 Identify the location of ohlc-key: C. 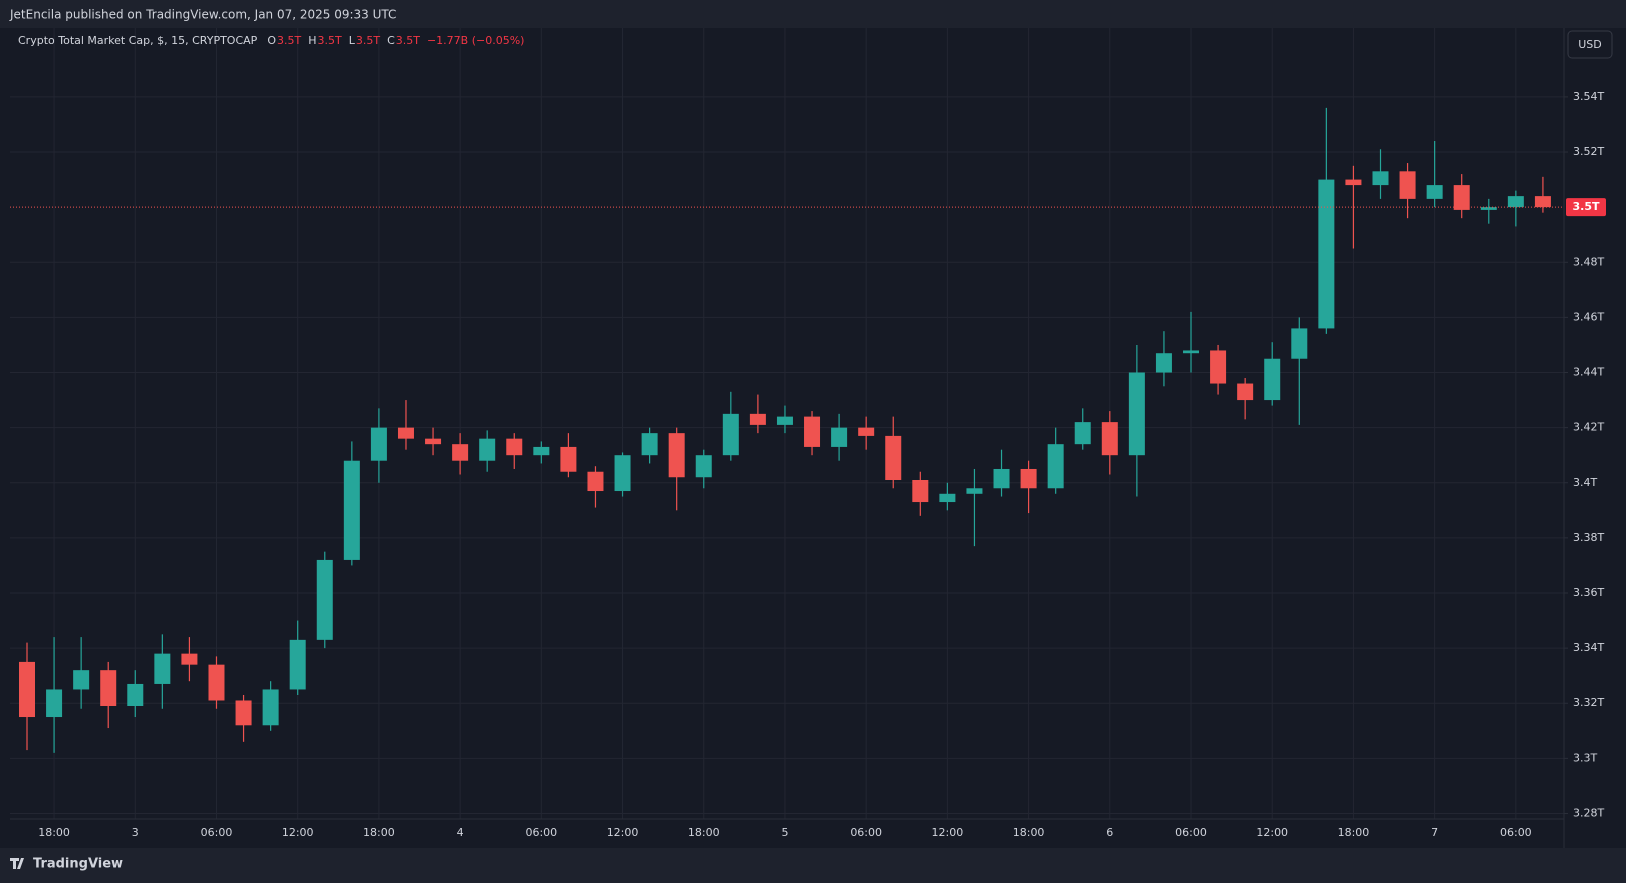
(391, 40).